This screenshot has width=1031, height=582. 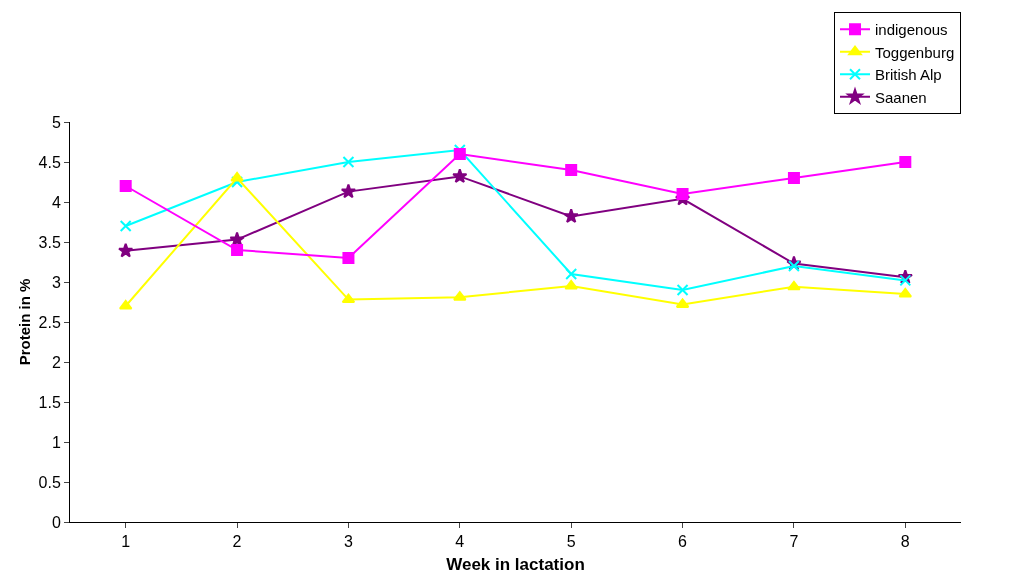 What do you see at coordinates (49, 242) in the screenshot?
I see `y-tick-label: 3.5` at bounding box center [49, 242].